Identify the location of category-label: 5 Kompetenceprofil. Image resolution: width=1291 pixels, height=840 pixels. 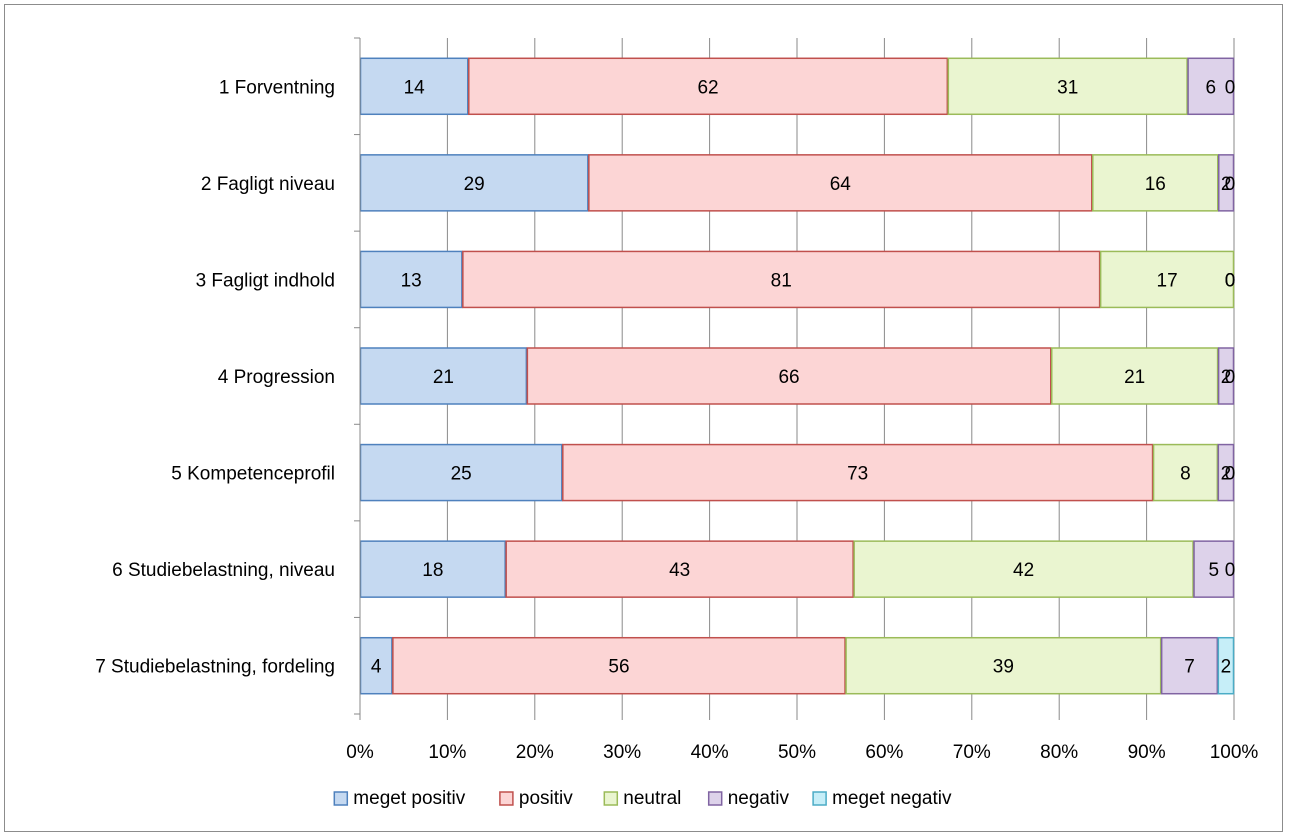
(253, 474).